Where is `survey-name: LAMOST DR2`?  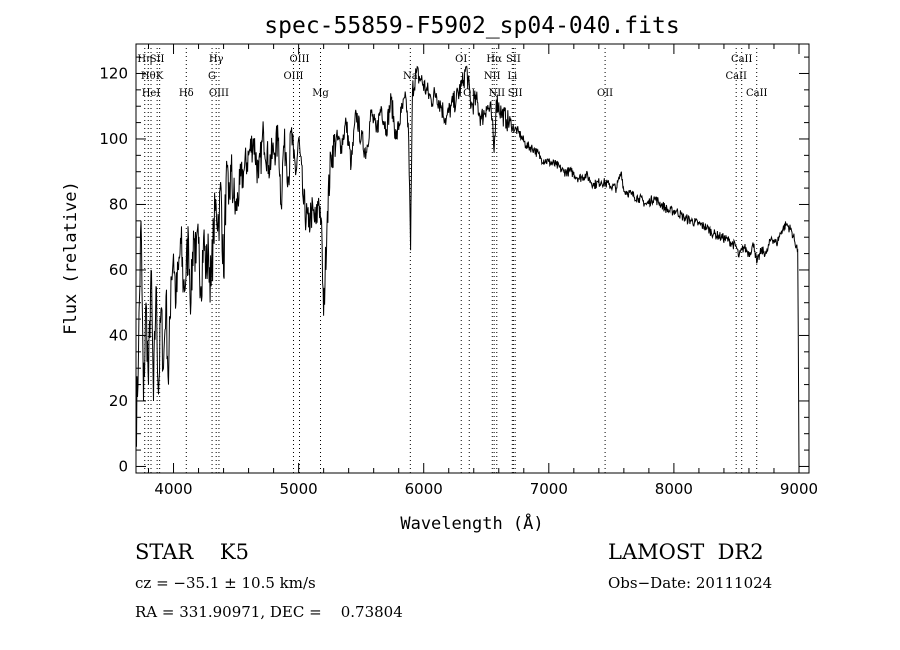
survey-name: LAMOST DR2 is located at coordinates (686, 552).